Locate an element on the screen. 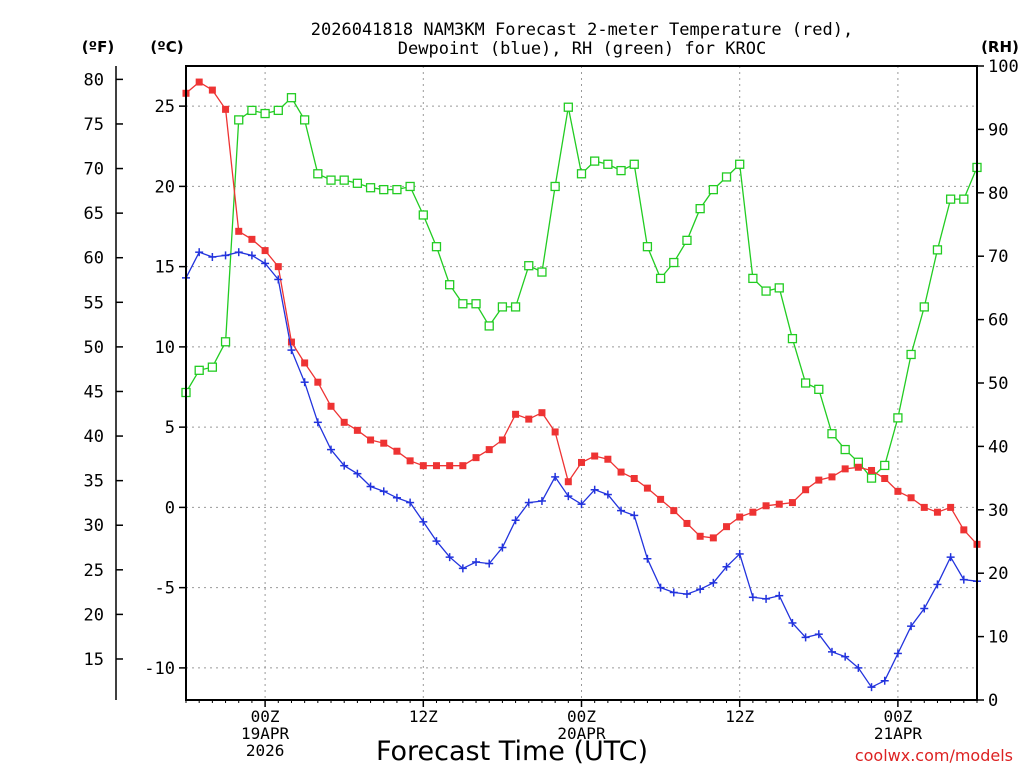 The image size is (1024, 768). fahrenheit-axis: 80 75 70 65 60 55 50 45 40 35 30 25 20 15 is located at coordinates (103, 383).